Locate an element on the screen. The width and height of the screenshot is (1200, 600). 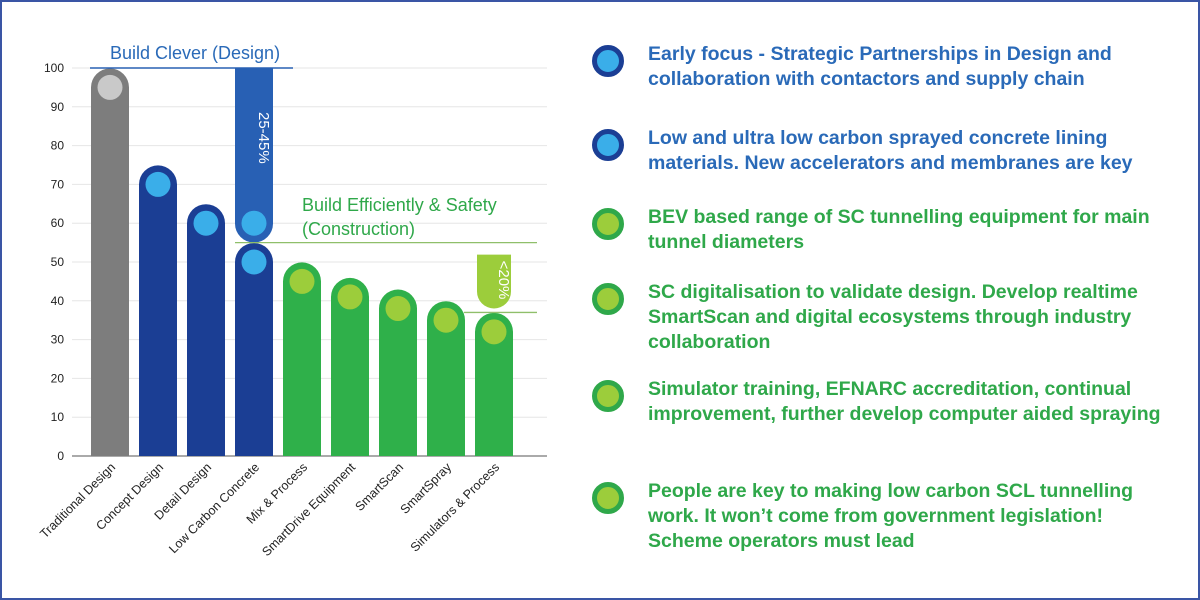
construction-range-capsule is located at coordinates (494, 281).